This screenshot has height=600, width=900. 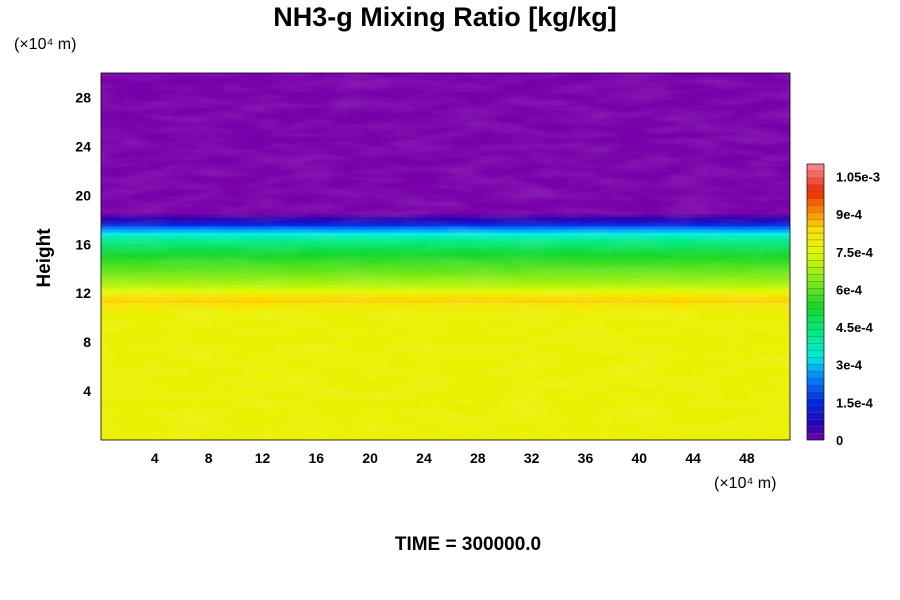 What do you see at coordinates (424, 458) in the screenshot?
I see `x-tick-label: 24` at bounding box center [424, 458].